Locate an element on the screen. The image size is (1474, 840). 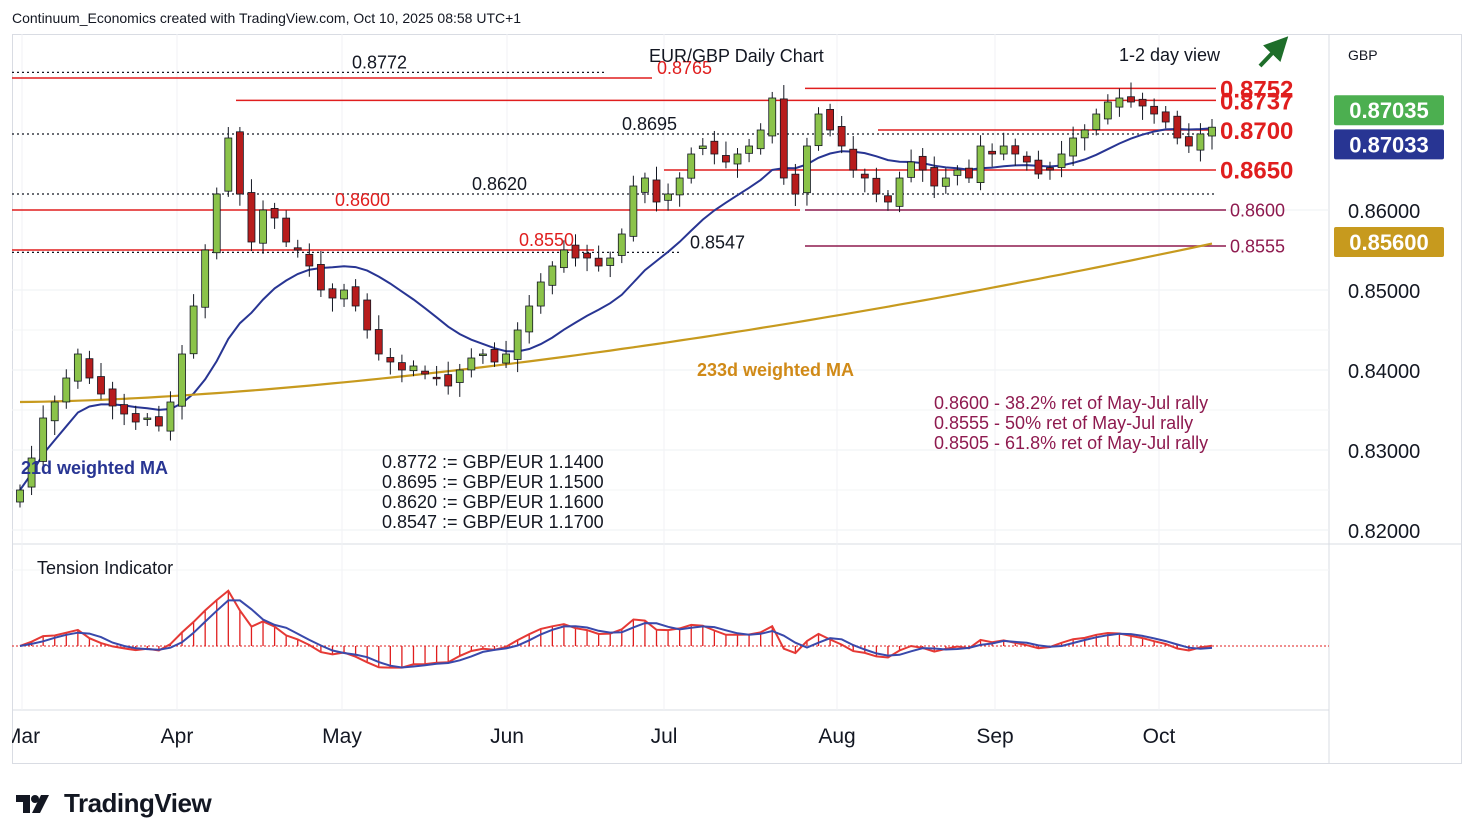
fib-note-2: 0.8555 - 50% ret of May-Jul rally is located at coordinates (1063, 423).